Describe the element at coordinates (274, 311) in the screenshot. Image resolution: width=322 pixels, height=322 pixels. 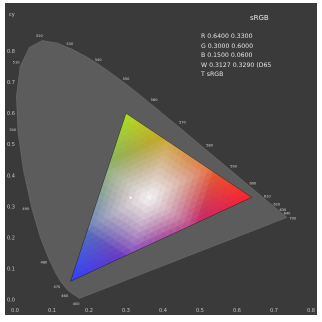
I see `x-tick-label: 0.7` at that location.